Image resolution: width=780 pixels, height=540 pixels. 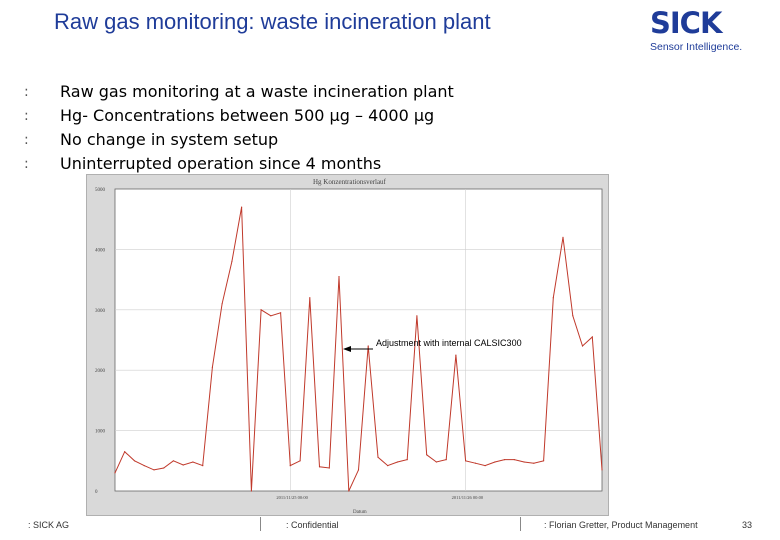 What do you see at coordinates (686, 23) in the screenshot?
I see `logo-brand: SICK` at bounding box center [686, 23].